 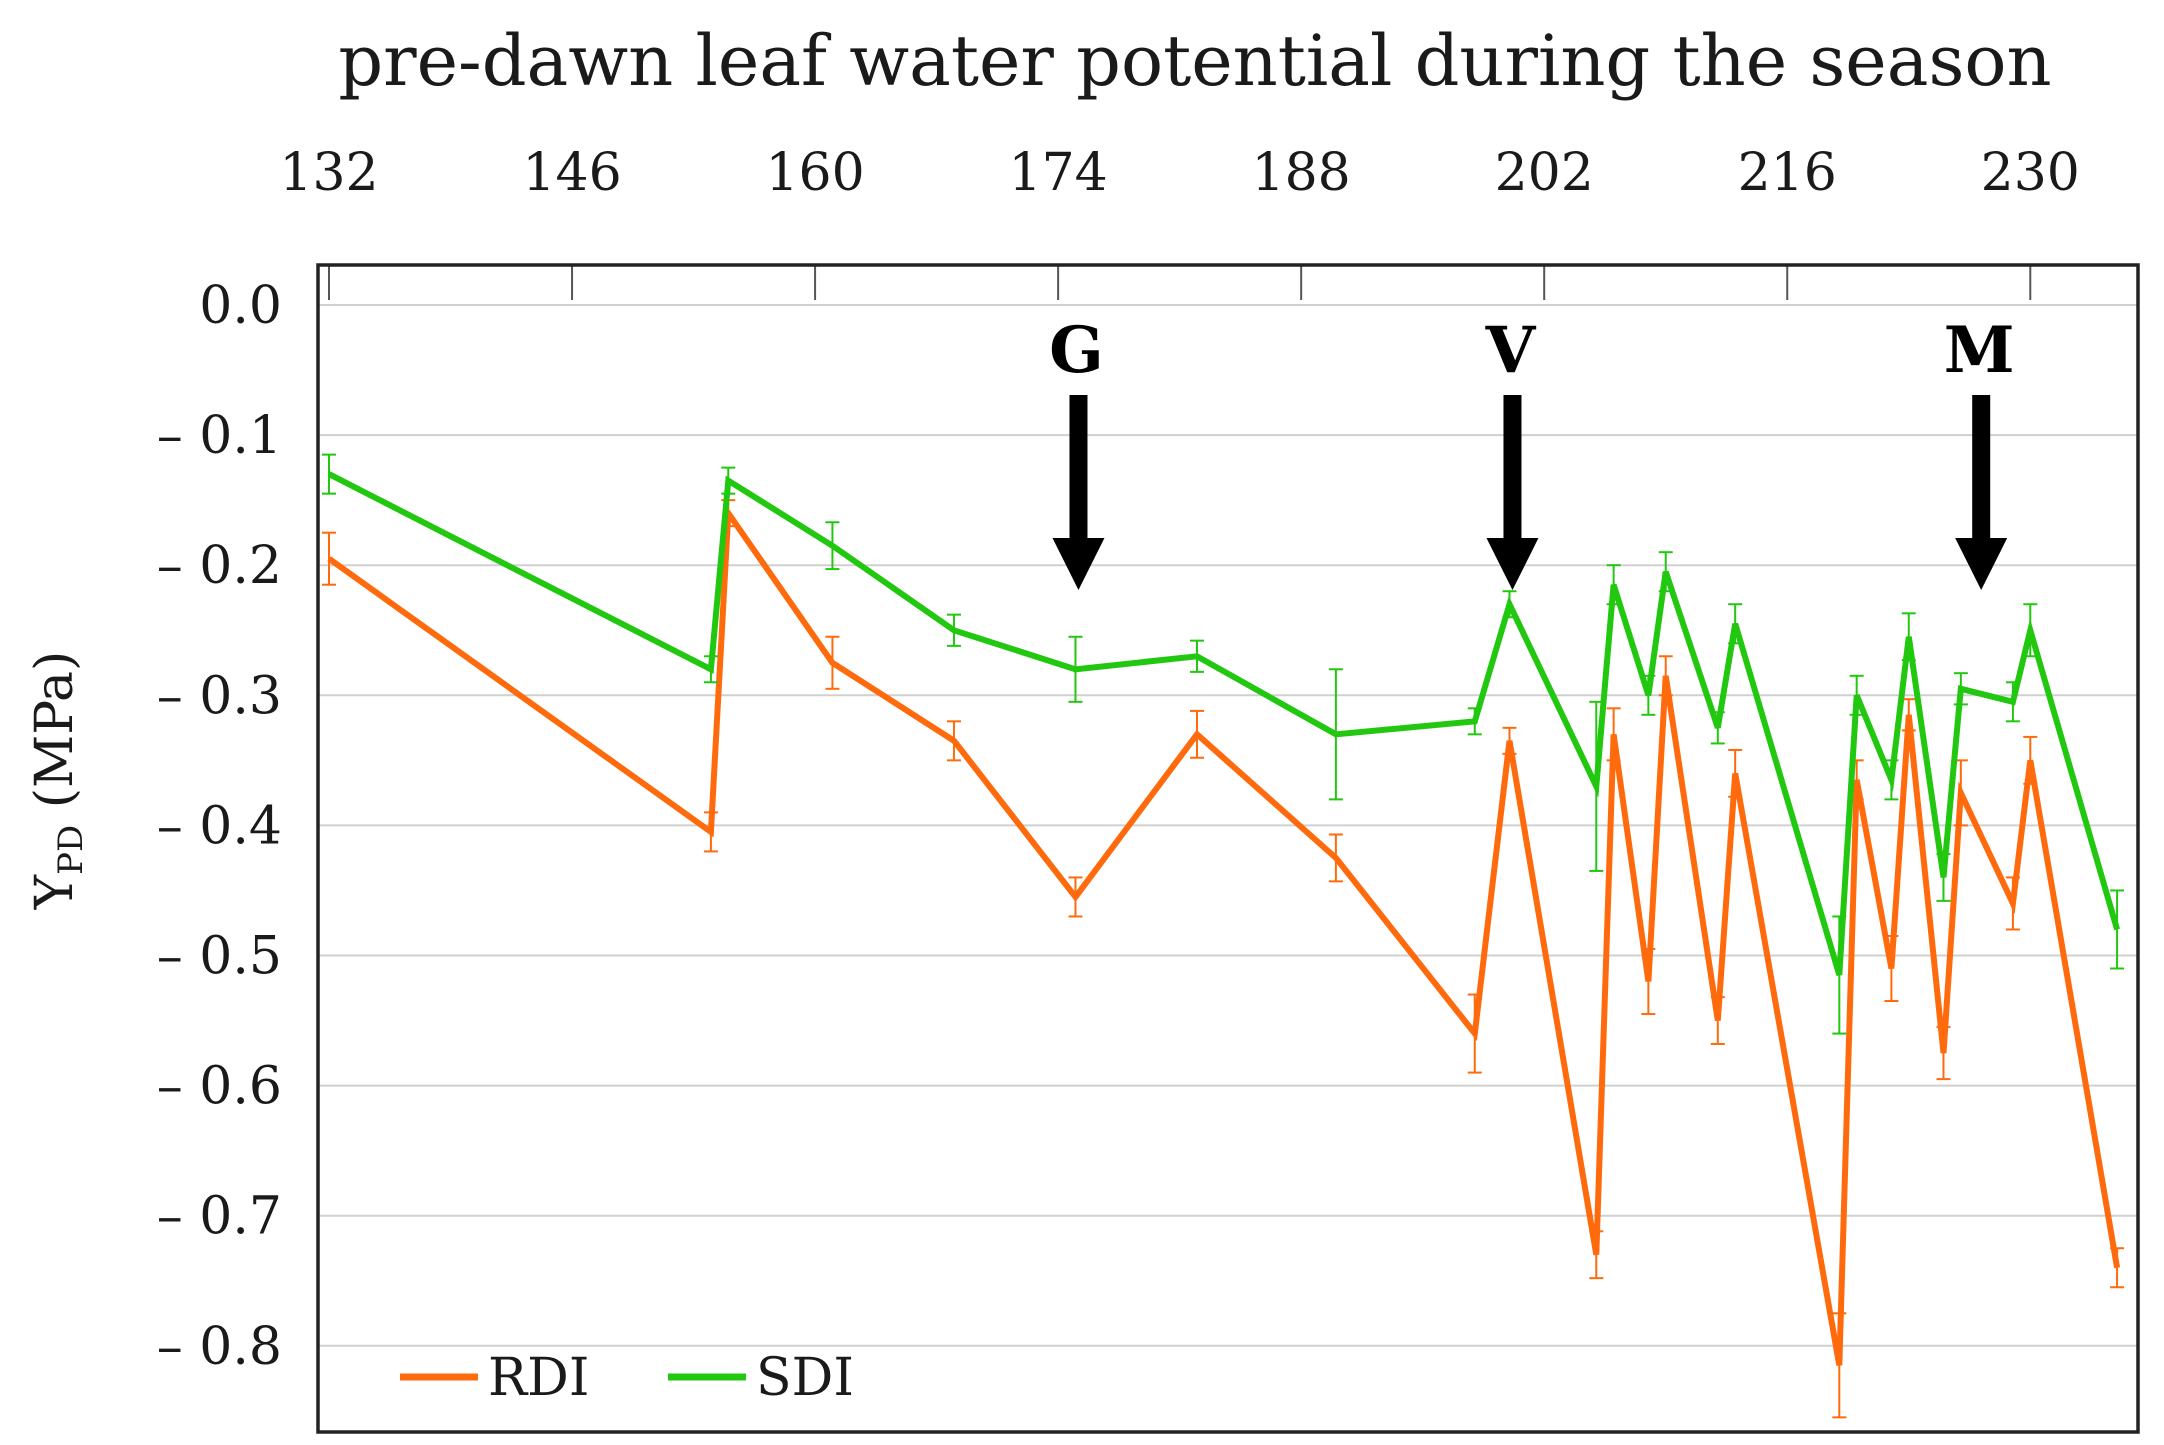 I want to click on y-axis-label-subscript: PD, so click(x=71, y=850).